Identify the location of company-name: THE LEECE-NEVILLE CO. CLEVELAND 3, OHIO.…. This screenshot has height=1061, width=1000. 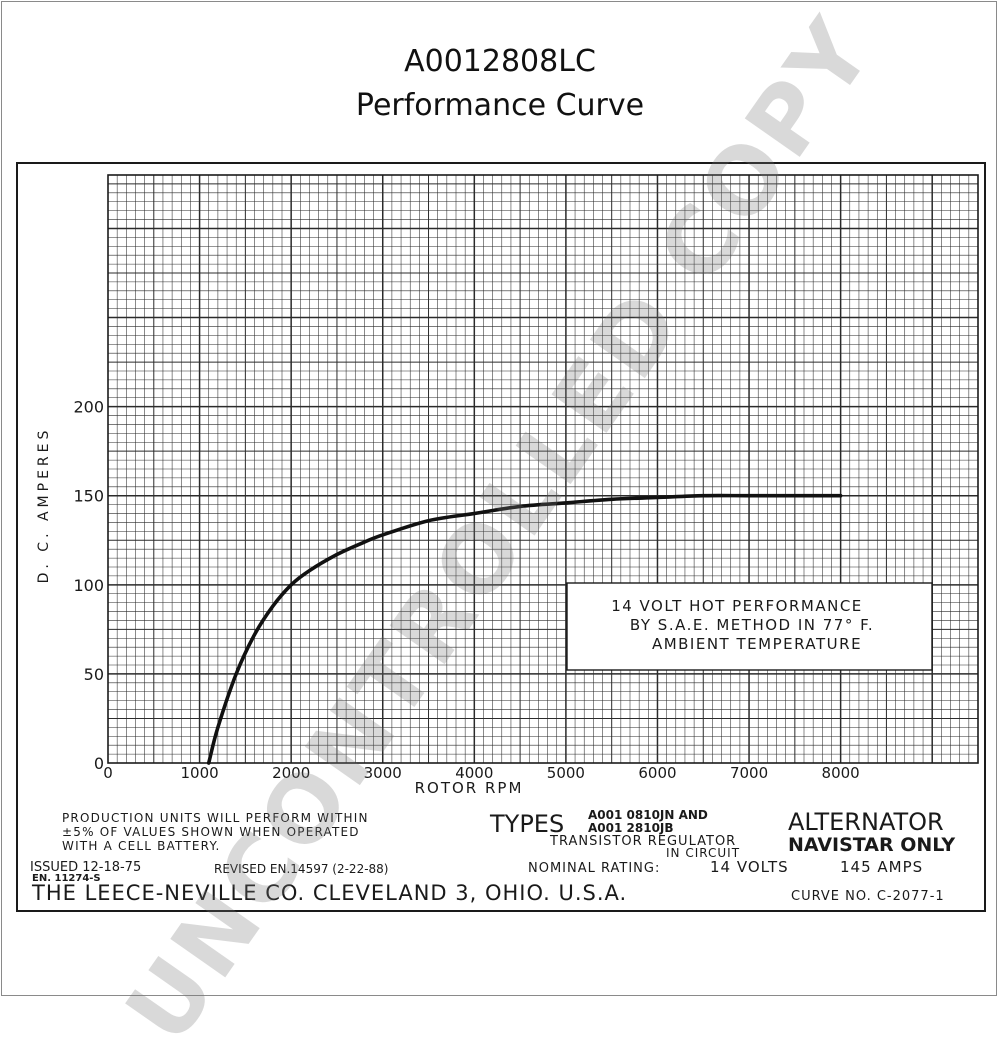
(330, 893).